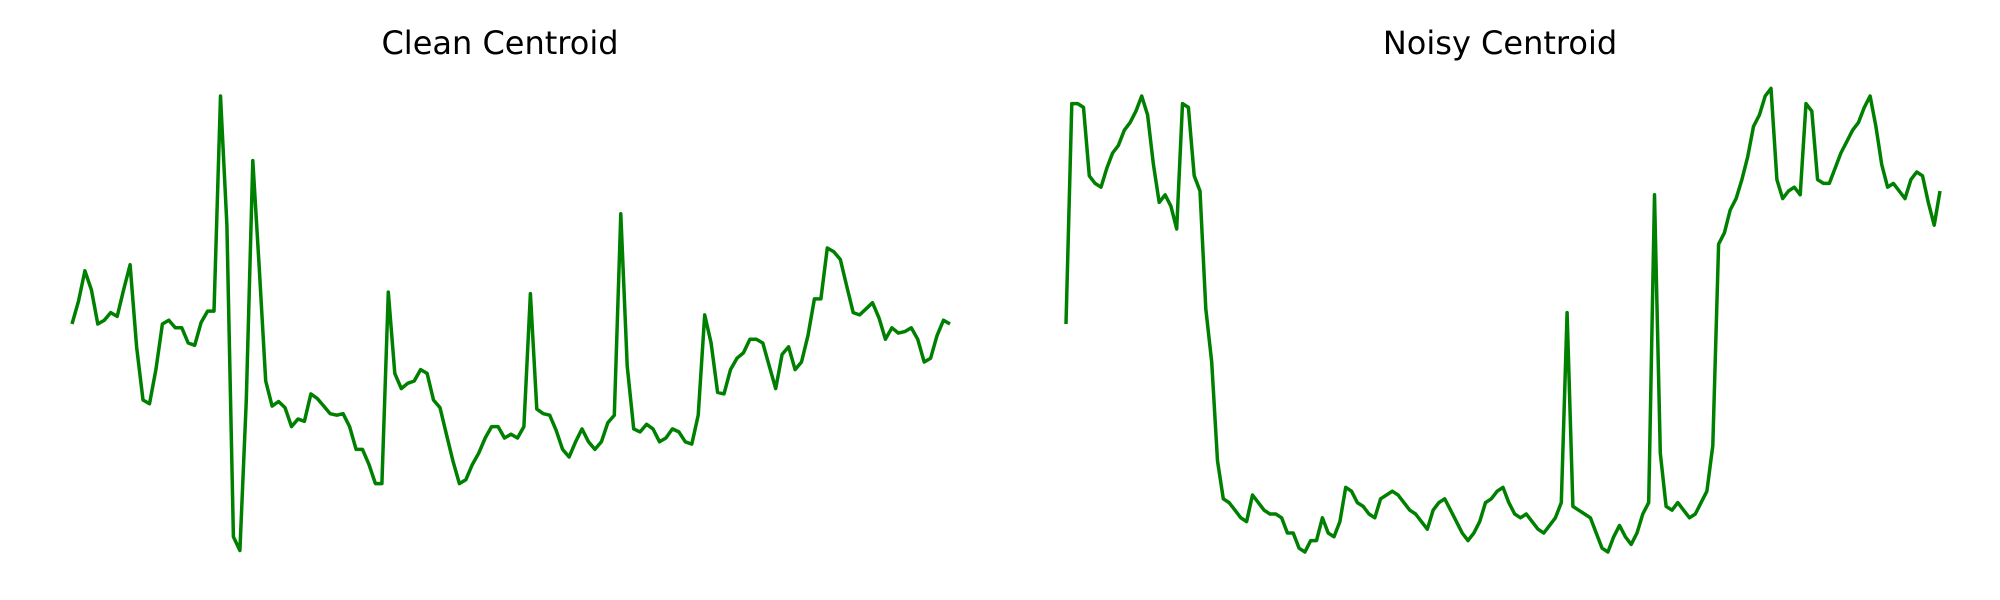 This screenshot has height=600, width=2000. Describe the element at coordinates (1500, 43) in the screenshot. I see `chart-title: Noisy Centroid` at that location.